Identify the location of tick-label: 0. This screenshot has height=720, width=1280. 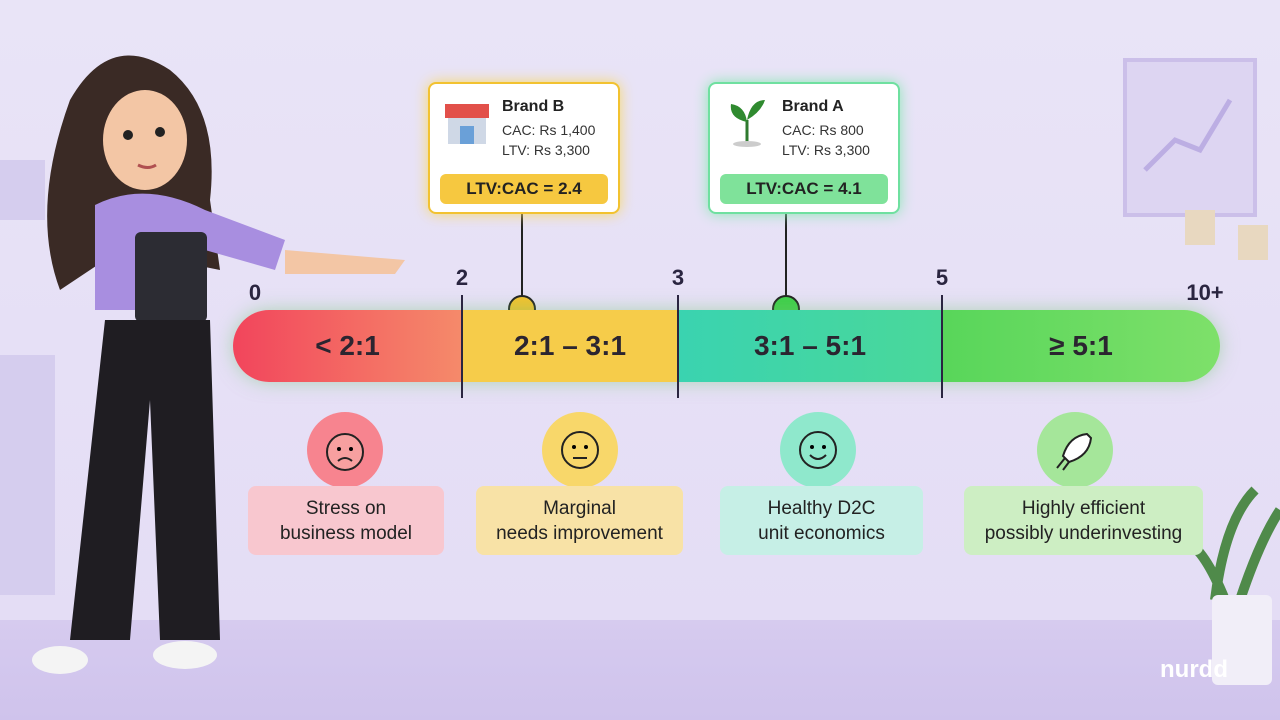
(255, 292).